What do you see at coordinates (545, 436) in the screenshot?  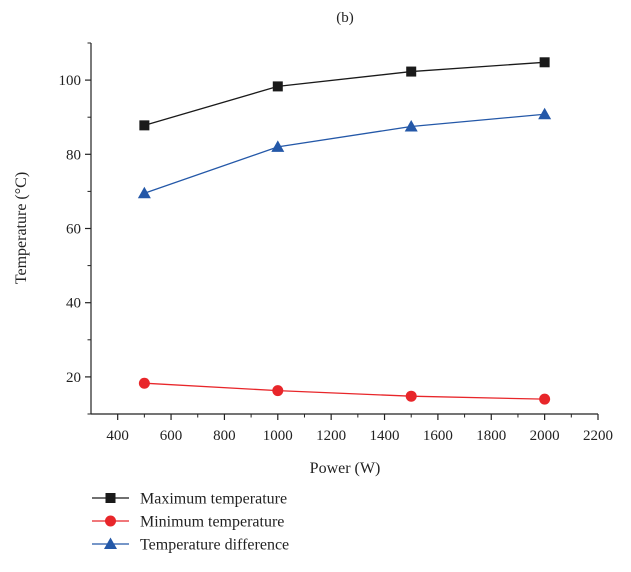 I see `x-tick-label: 2000` at bounding box center [545, 436].